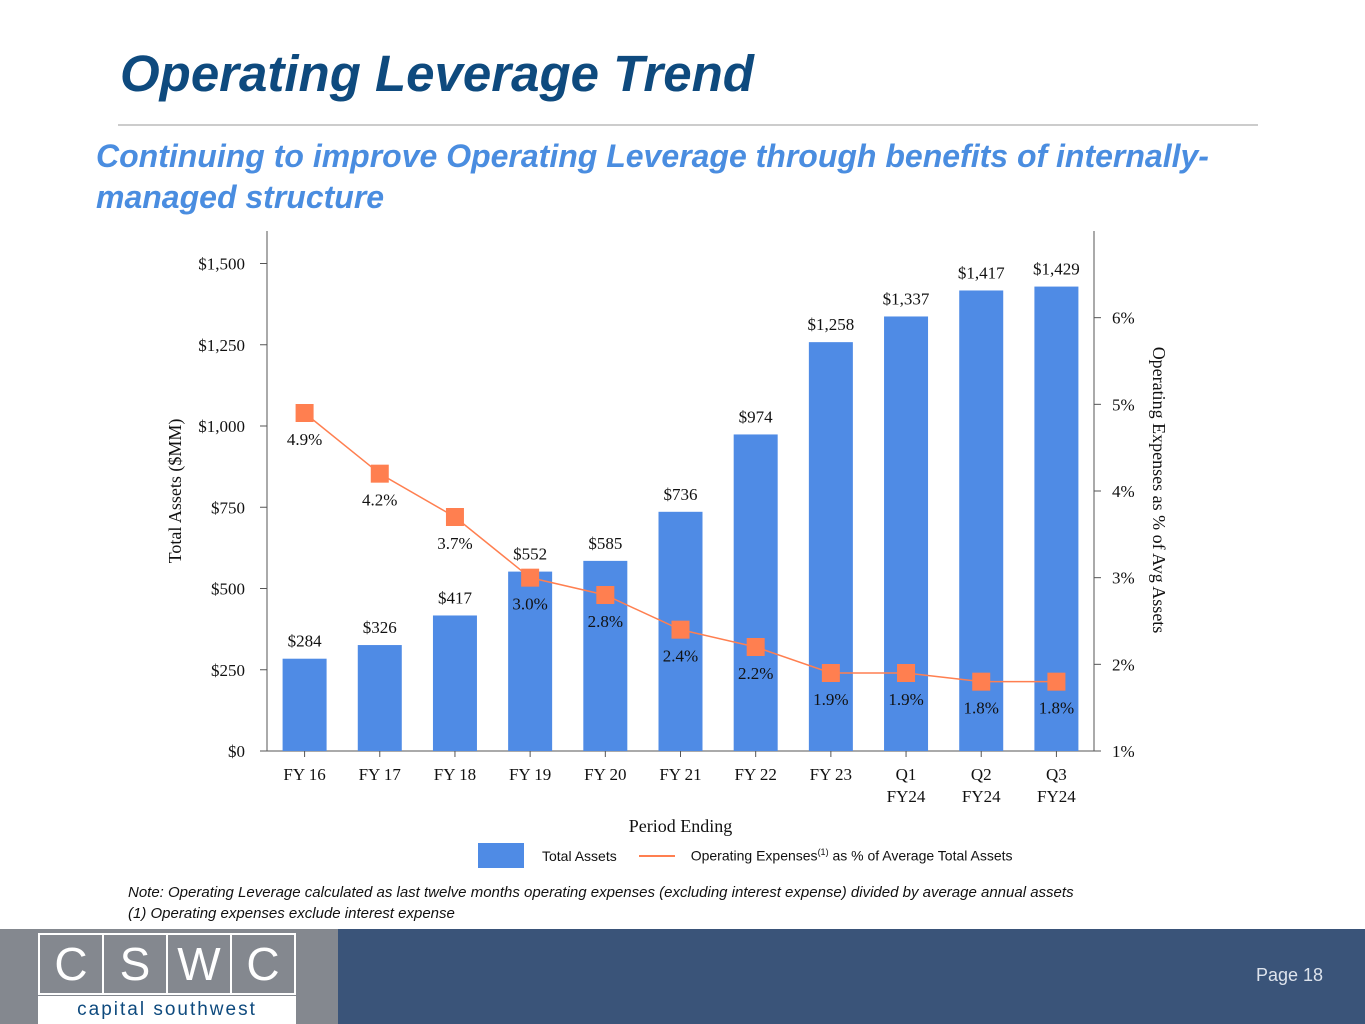 The image size is (1365, 1024). What do you see at coordinates (455, 774) in the screenshot?
I see `x-tick-label: FY 18` at bounding box center [455, 774].